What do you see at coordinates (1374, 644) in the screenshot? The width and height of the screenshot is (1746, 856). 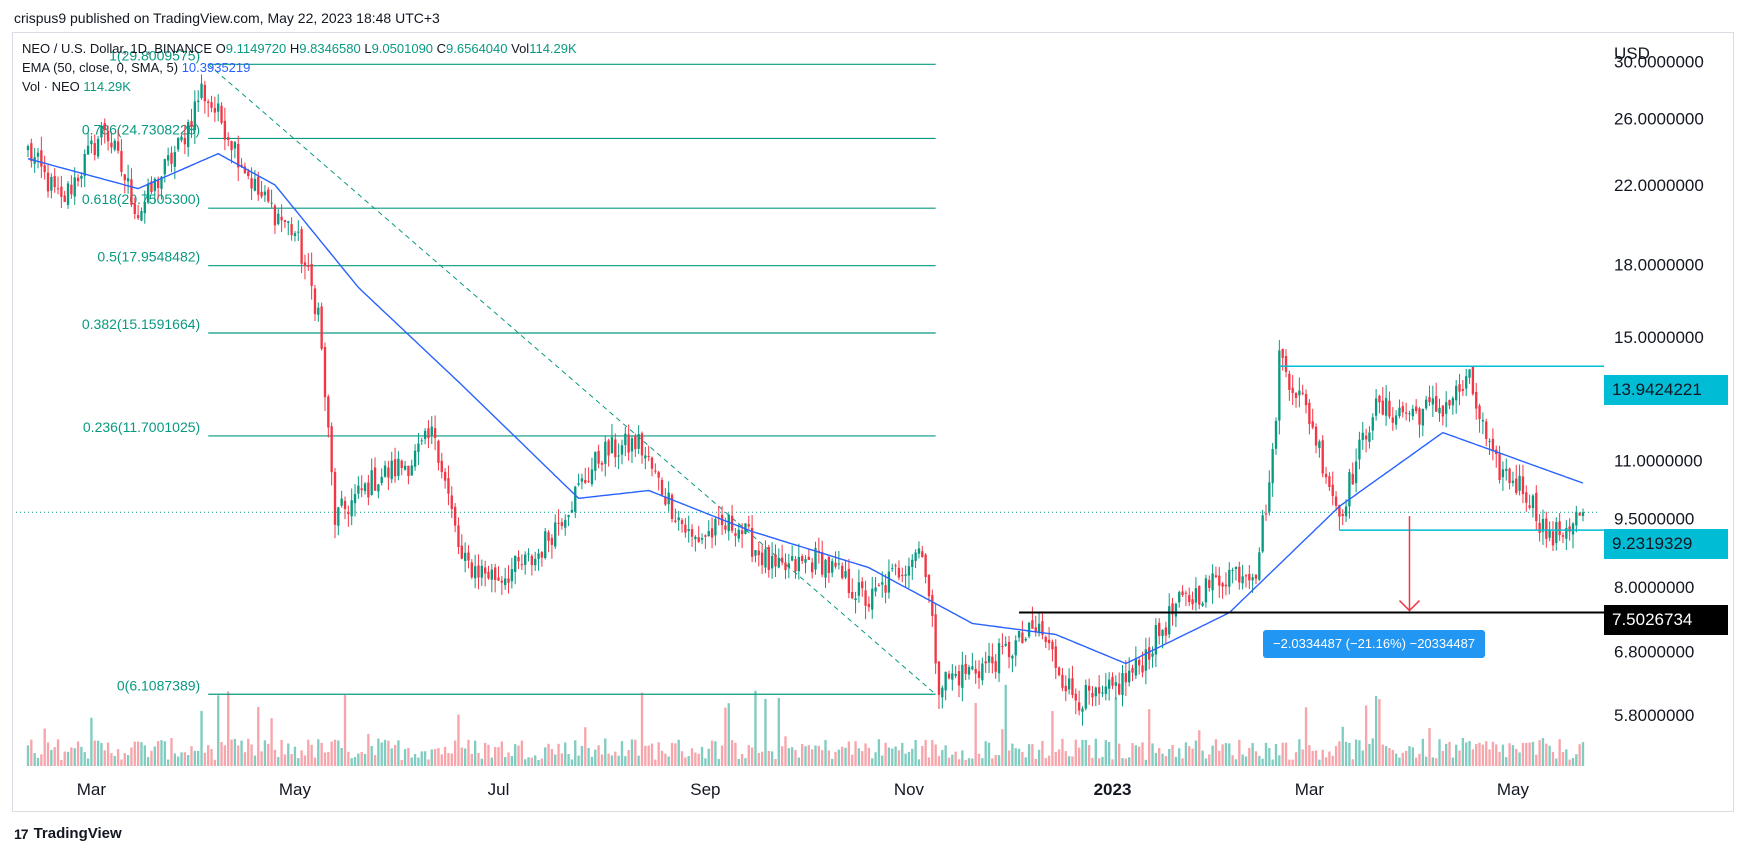 I see `price-range-measure-label: −2.0334487 (−21.16%) −20334487` at bounding box center [1374, 644].